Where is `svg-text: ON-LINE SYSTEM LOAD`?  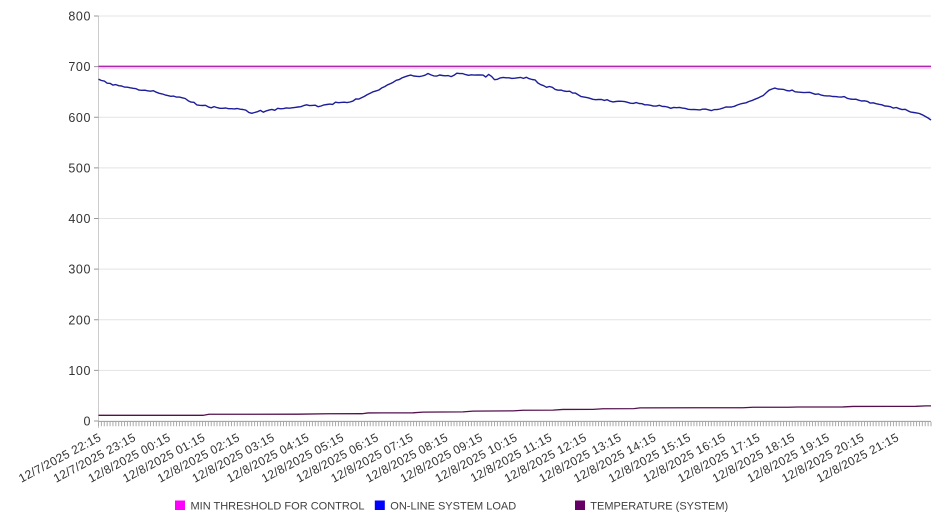 svg-text: ON-LINE SYSTEM LOAD is located at coordinates (453, 506).